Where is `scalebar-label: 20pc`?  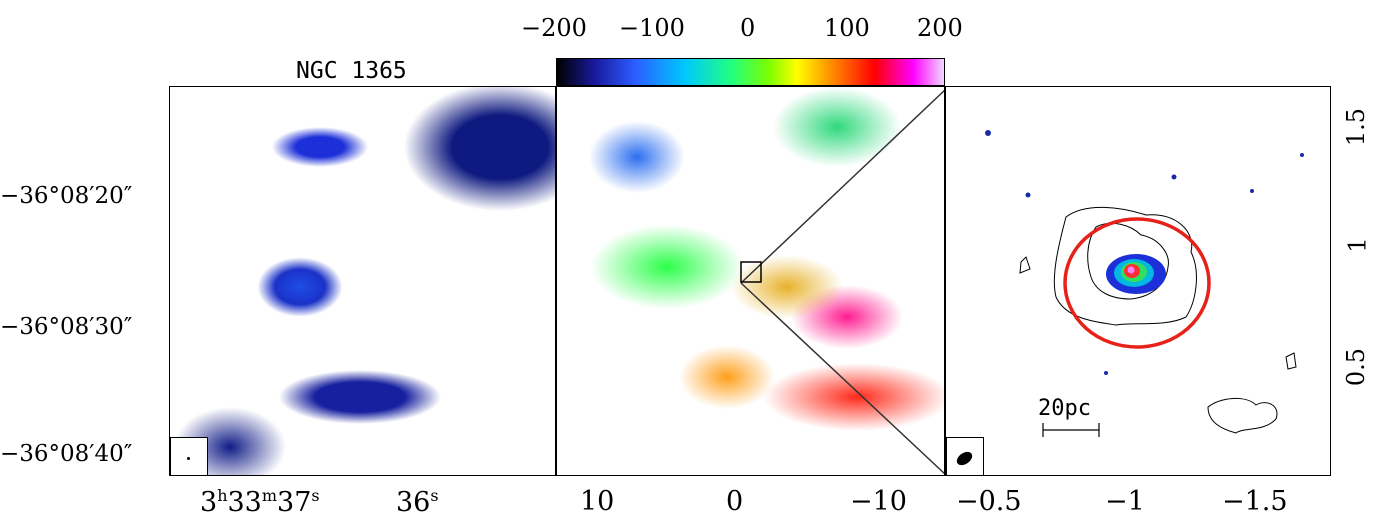 scalebar-label: 20pc is located at coordinates (1064, 408).